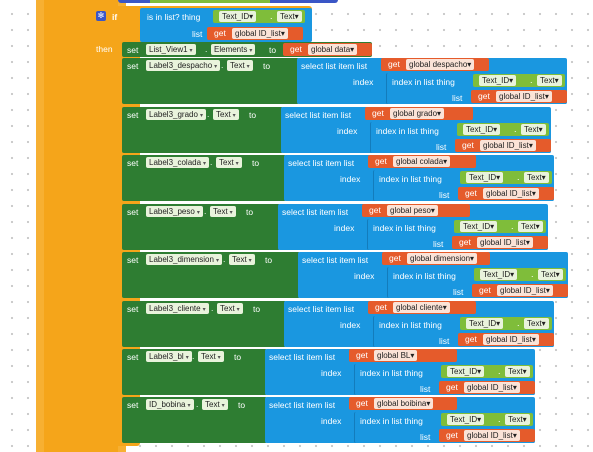 The height and width of the screenshot is (452, 593). I want to click on get-variable-block: get global boibina▾, so click(403, 403).